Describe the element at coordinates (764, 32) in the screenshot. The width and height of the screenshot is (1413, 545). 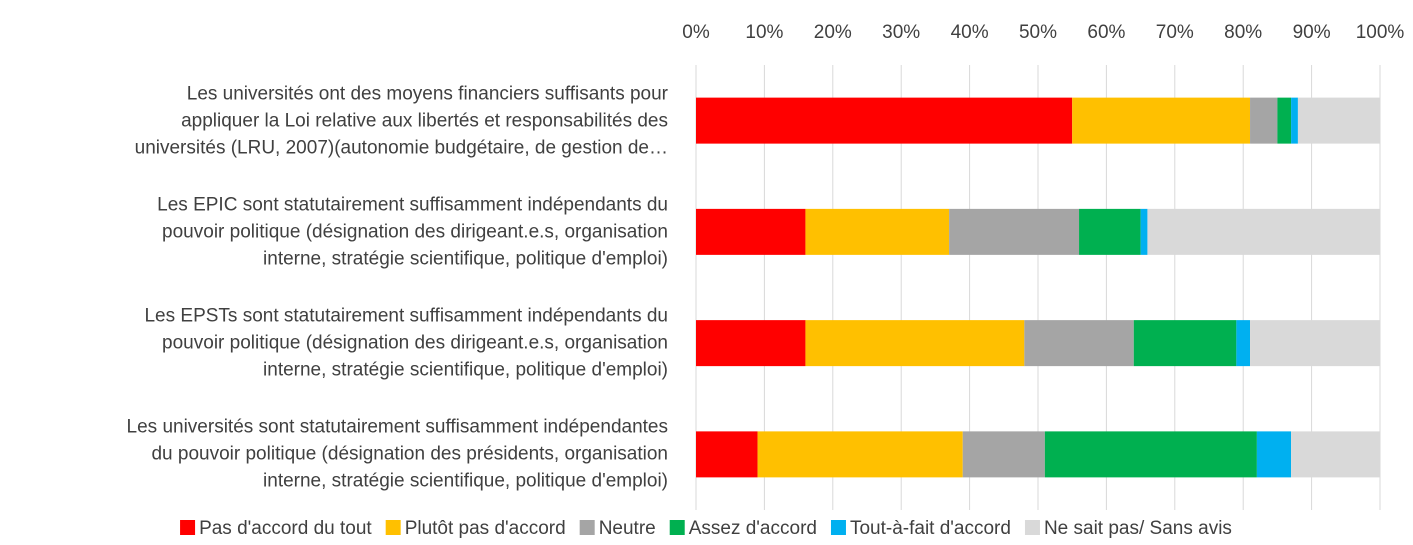
I see `x-tick-label: 10%` at that location.